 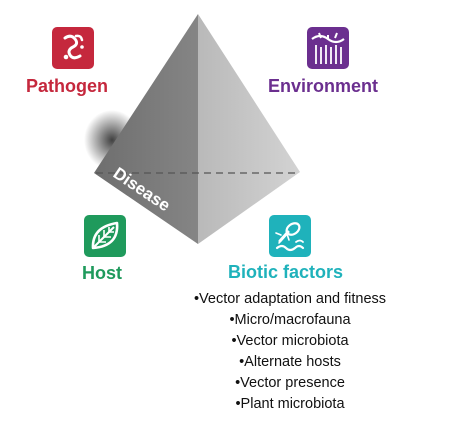 I want to click on pathogen-icon-box, so click(x=73, y=48).